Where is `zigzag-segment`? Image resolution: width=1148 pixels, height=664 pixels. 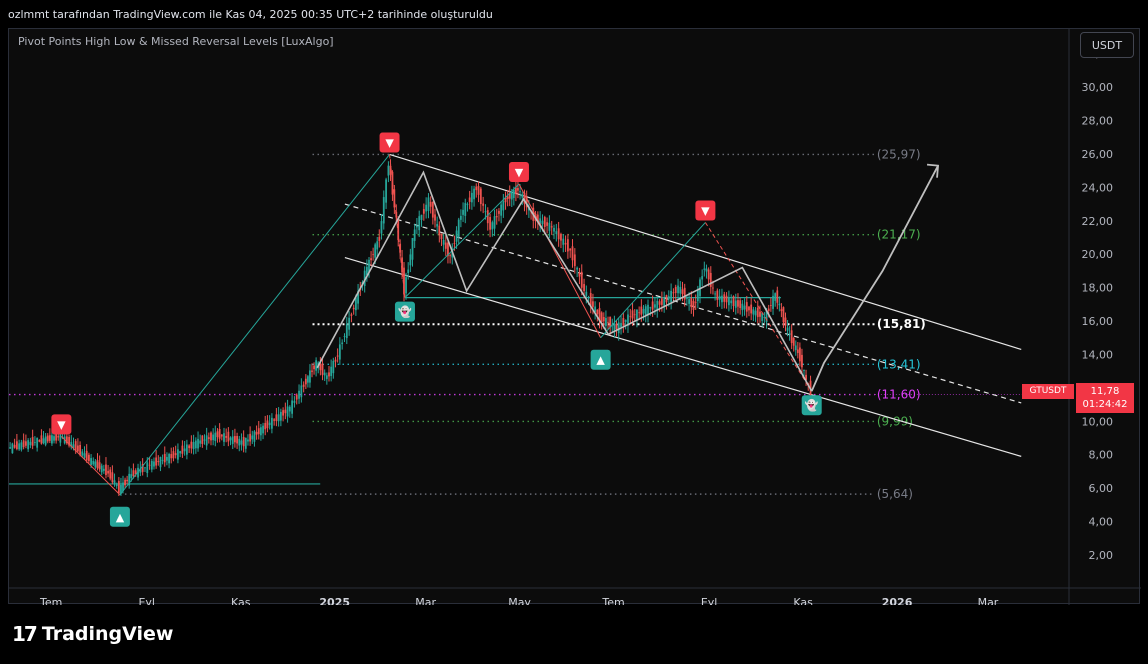 zigzag-segment is located at coordinates (91, 465).